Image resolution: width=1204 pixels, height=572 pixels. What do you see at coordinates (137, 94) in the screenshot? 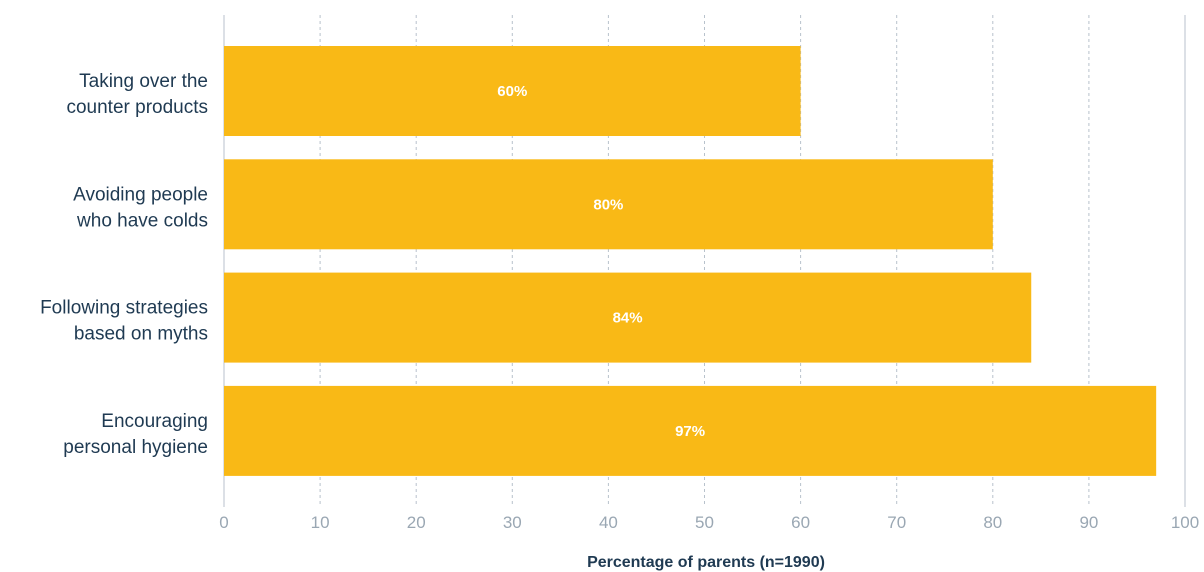
I see `category-label: Taking over the counter products` at bounding box center [137, 94].